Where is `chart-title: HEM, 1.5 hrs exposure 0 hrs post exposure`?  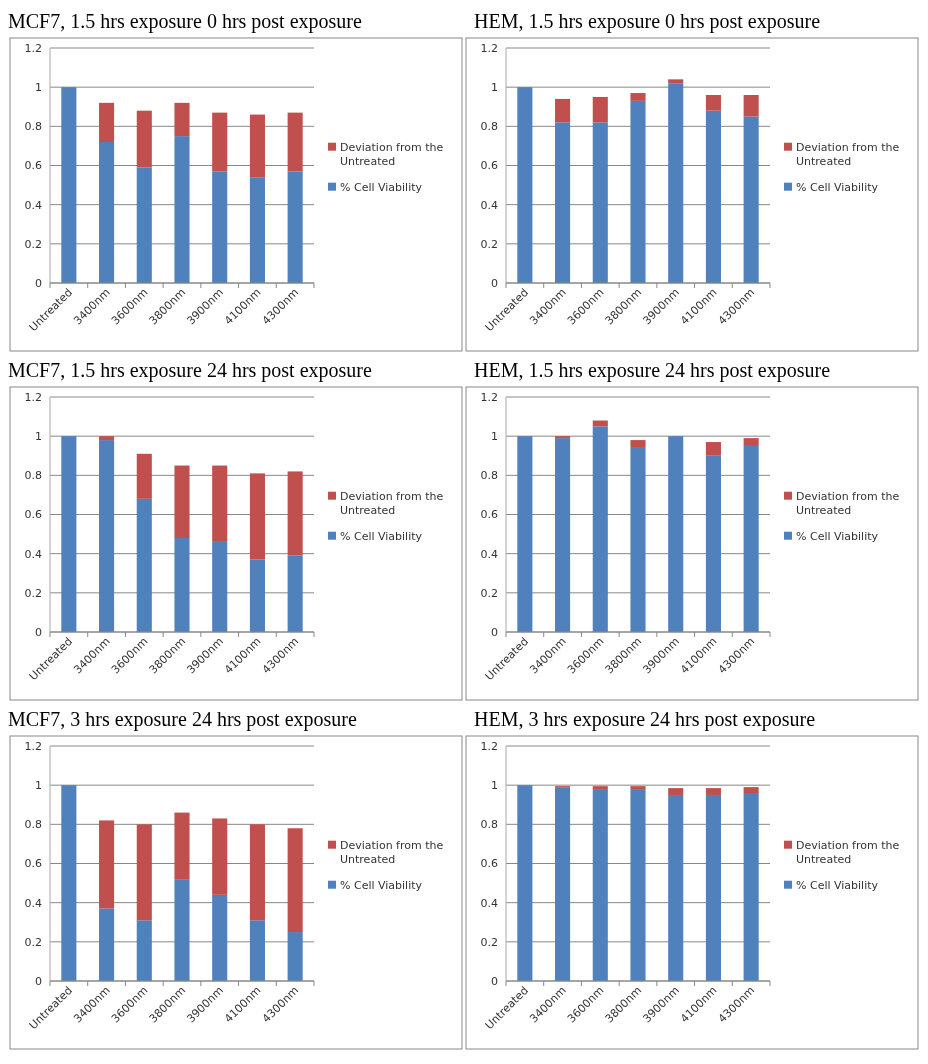
chart-title: HEM, 1.5 hrs exposure 0 hrs post exposure is located at coordinates (647, 21).